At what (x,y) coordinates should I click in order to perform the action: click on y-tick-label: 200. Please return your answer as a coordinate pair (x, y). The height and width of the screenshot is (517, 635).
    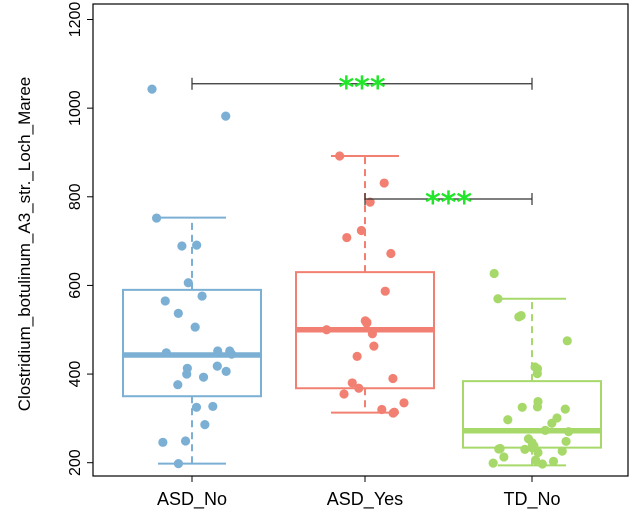
    Looking at the image, I should click on (75, 462).